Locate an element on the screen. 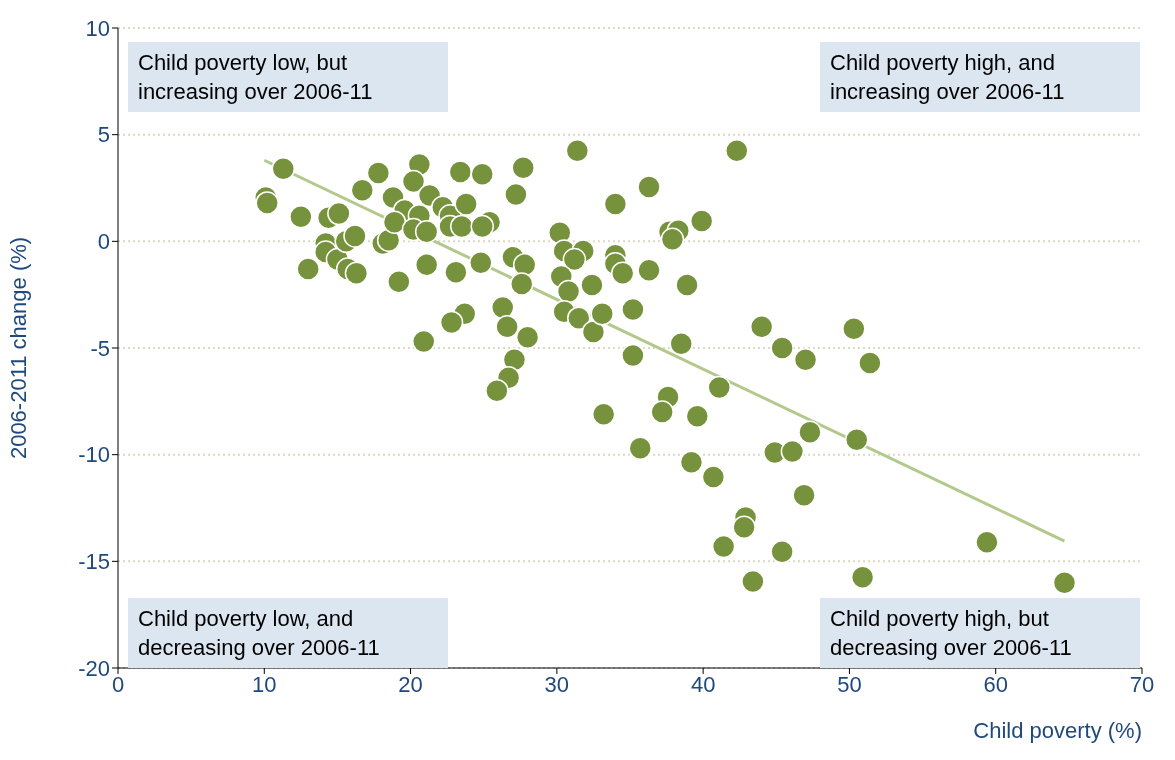 The height and width of the screenshot is (760, 1175). y-tick-label: -20 is located at coordinates (94, 668).